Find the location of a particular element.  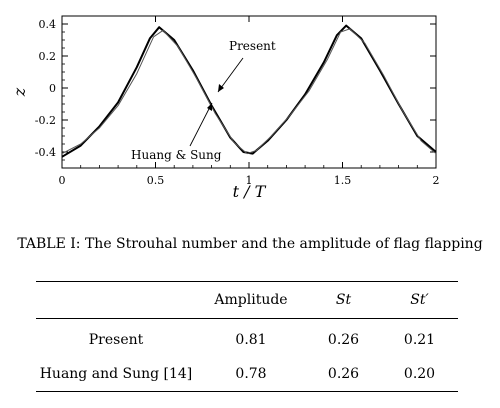

st-prime-value: 0.20 is located at coordinates (419, 374).